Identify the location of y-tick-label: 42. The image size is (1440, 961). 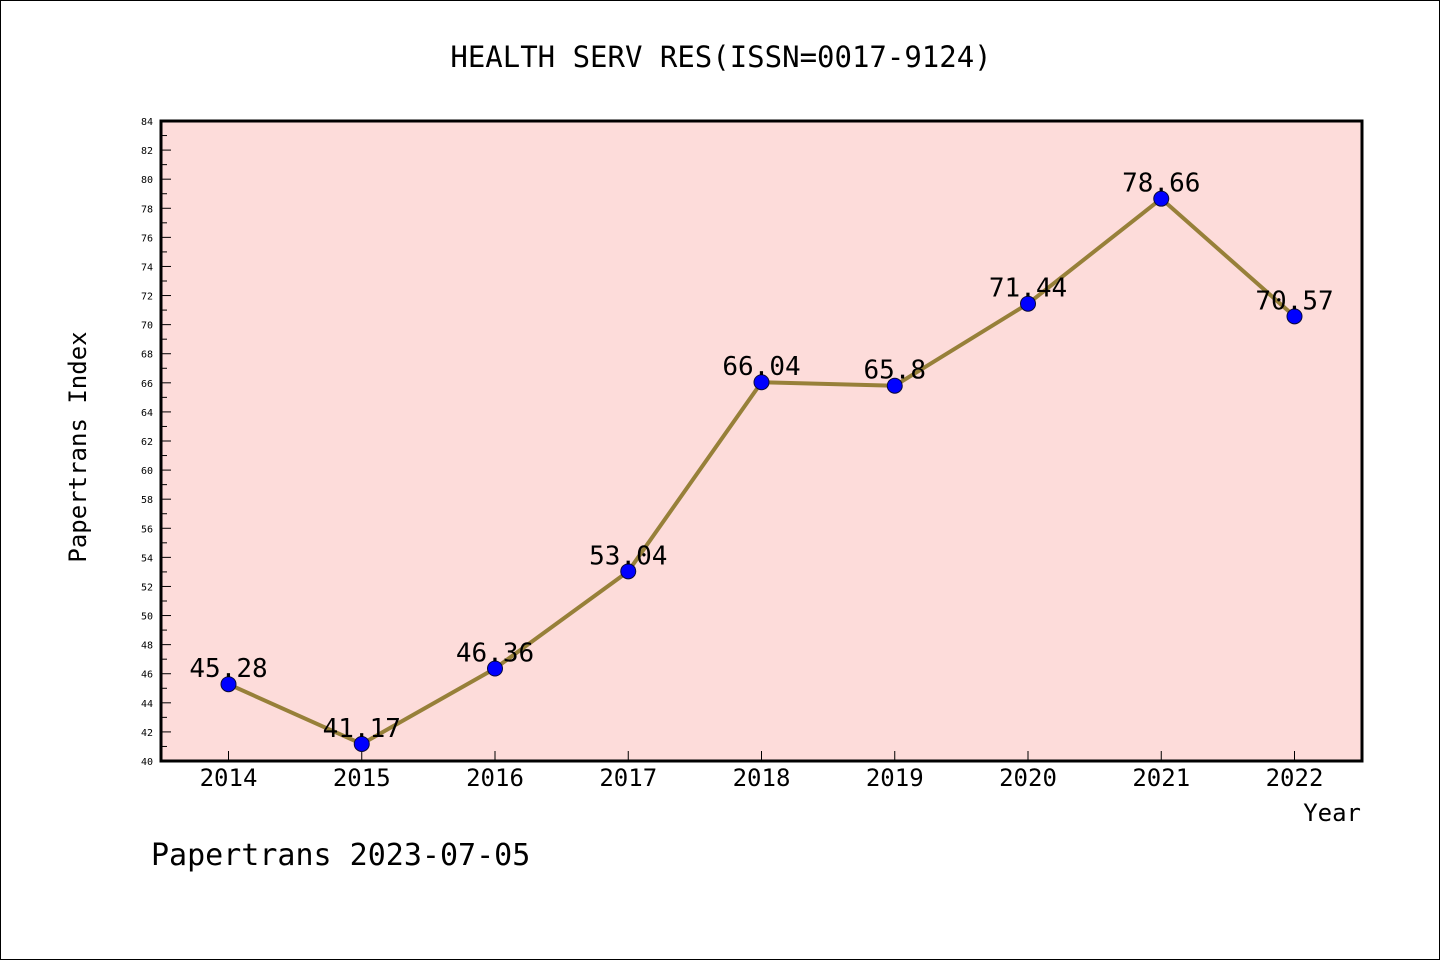
(147, 733).